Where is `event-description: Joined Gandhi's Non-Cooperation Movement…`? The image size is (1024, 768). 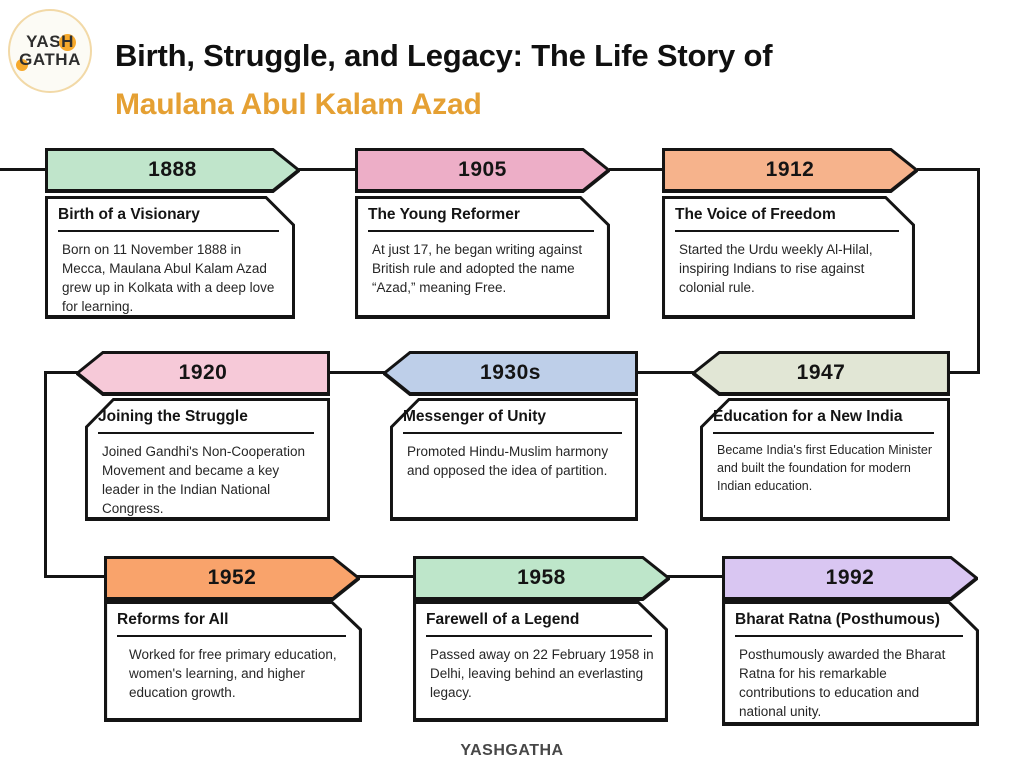
event-description: Joined Gandhi's Non-Cooperation Movement… is located at coordinates (203, 480).